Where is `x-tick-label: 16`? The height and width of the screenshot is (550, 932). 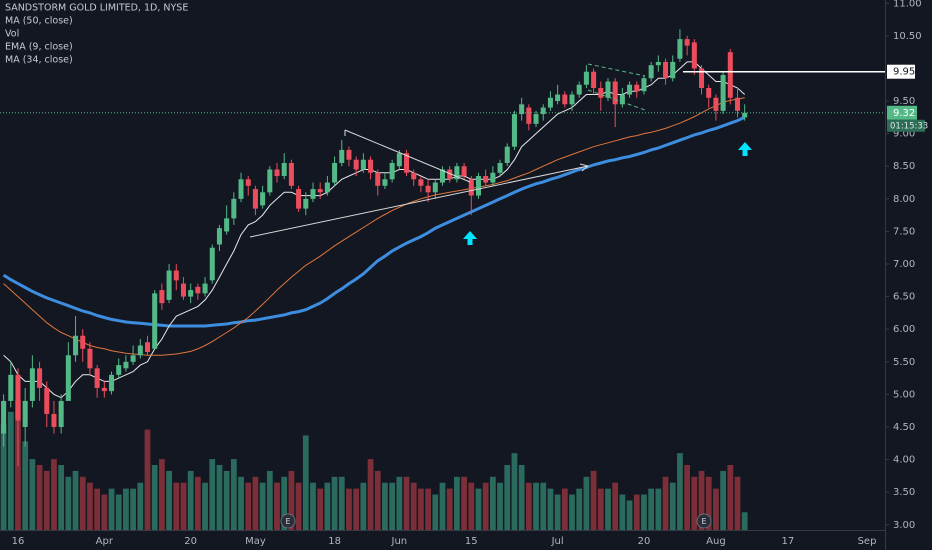 x-tick-label: 16 is located at coordinates (18, 541).